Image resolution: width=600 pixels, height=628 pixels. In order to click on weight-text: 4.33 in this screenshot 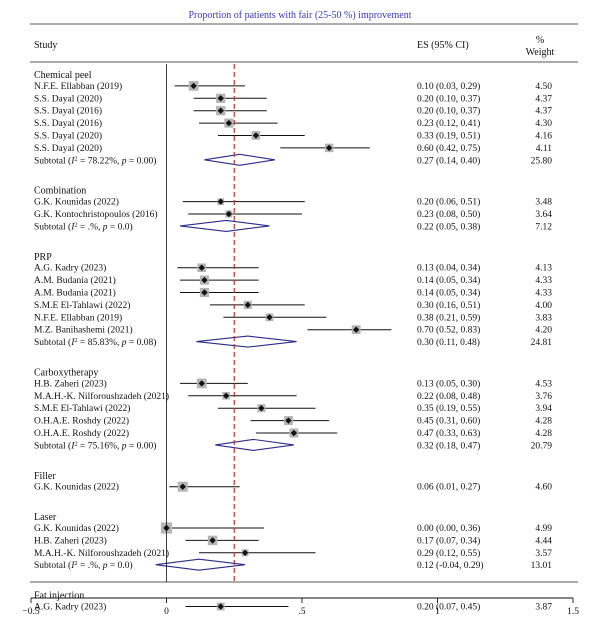, I will do `click(543, 294)`.